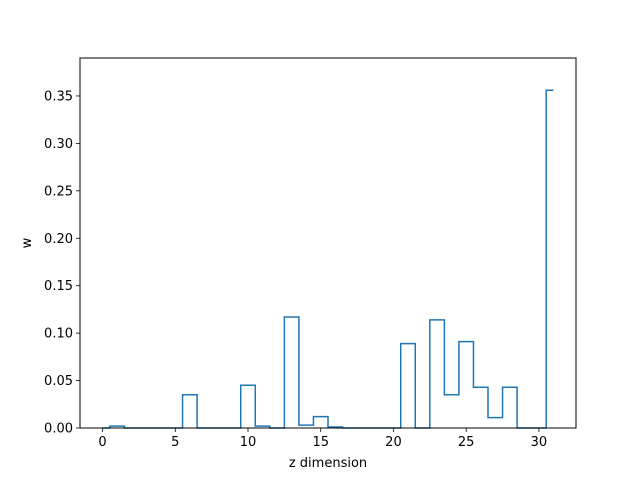 The width and height of the screenshot is (640, 484). What do you see at coordinates (58, 96) in the screenshot?
I see `y-tick-label: 0.35` at bounding box center [58, 96].